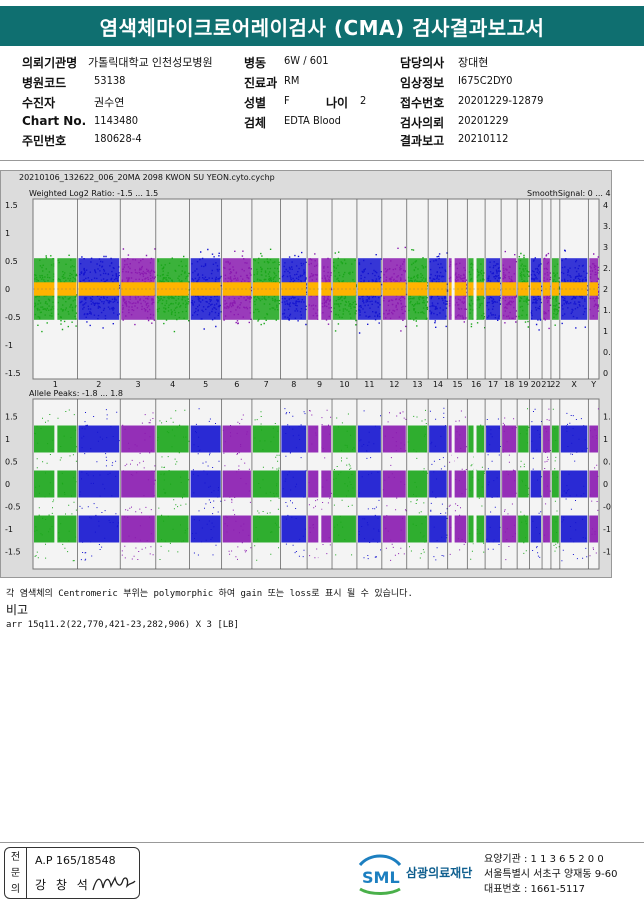  What do you see at coordinates (54, 121) in the screenshot?
I see `label-chart-no: Chart No.` at bounding box center [54, 121].